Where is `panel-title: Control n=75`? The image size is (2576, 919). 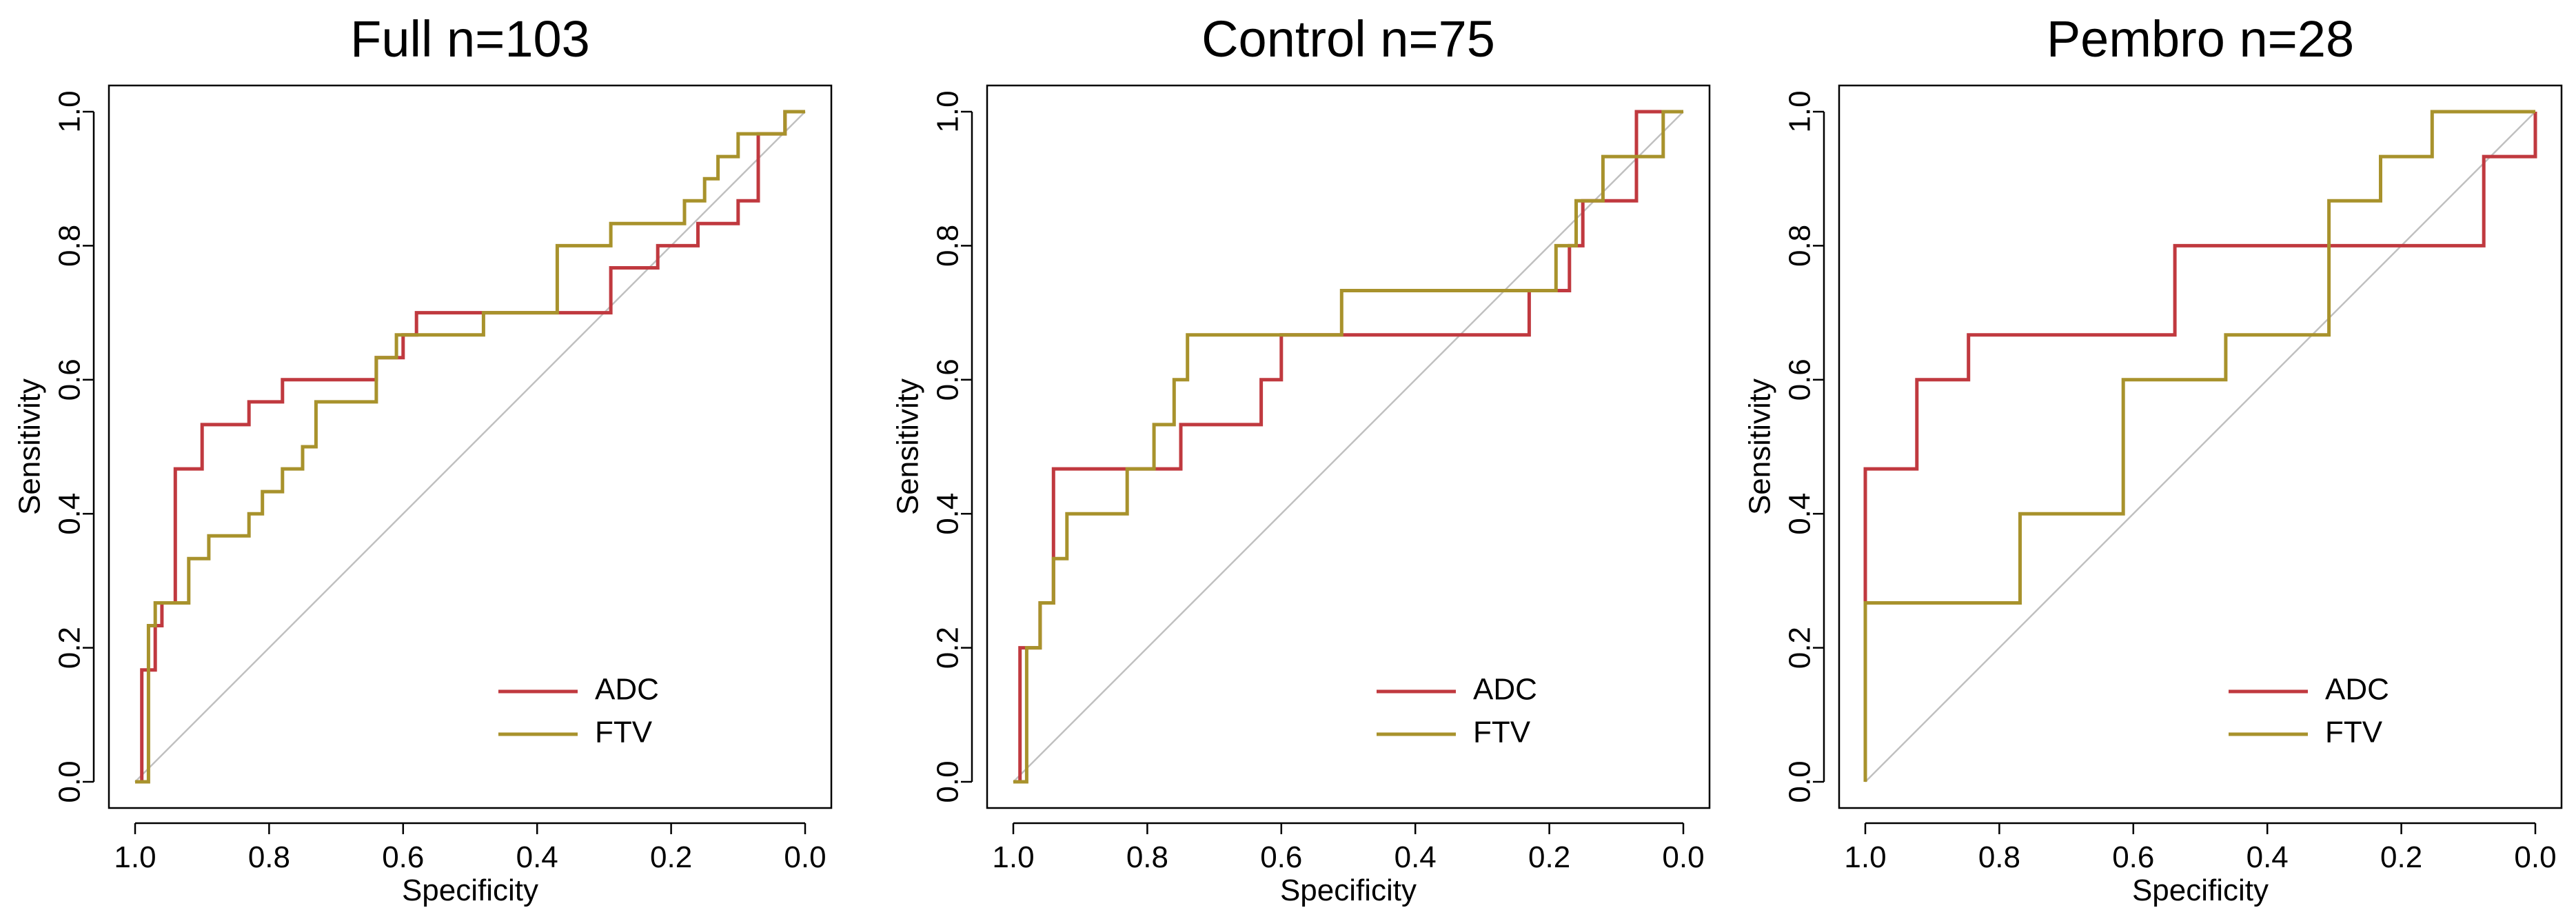 panel-title: Control n=75 is located at coordinates (1348, 39).